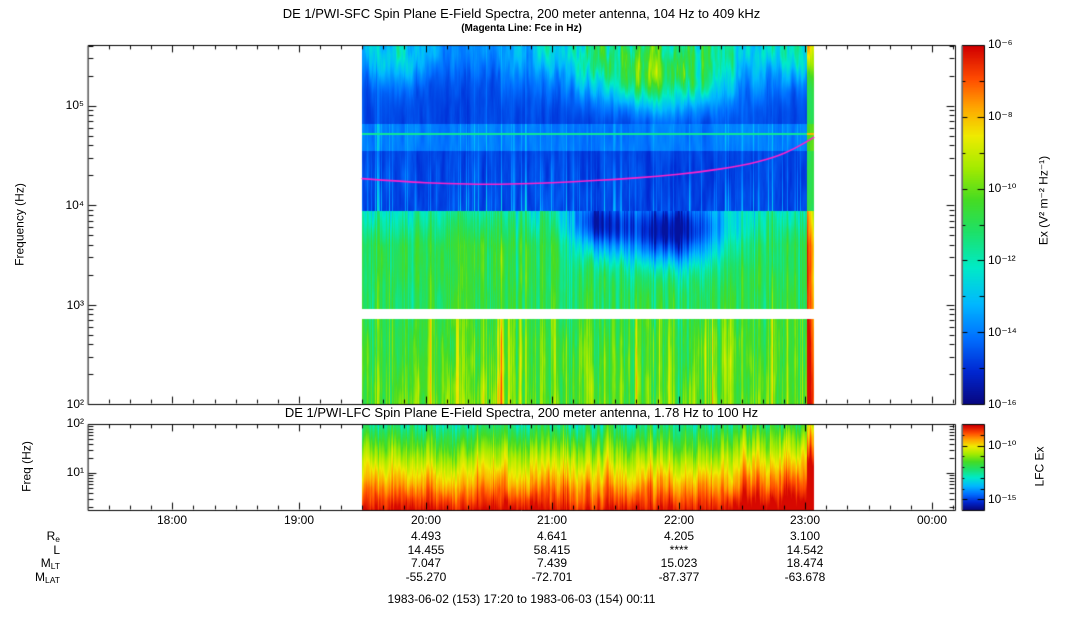 This screenshot has width=1083, height=620. Describe the element at coordinates (805, 577) in the screenshot. I see `ephemeris-value: -63.678` at that location.